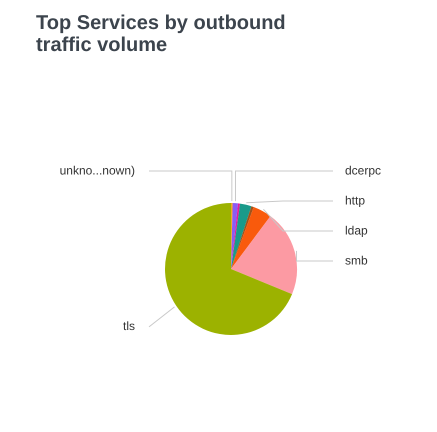  What do you see at coordinates (129, 326) in the screenshot?
I see `slice-label: tls` at bounding box center [129, 326].